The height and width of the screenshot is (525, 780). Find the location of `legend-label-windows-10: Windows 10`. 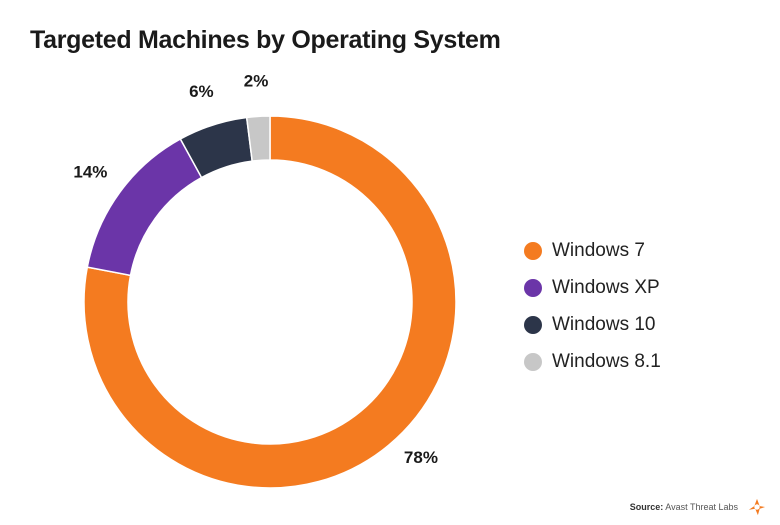

legend-label-windows-10: Windows 10 is located at coordinates (604, 324).